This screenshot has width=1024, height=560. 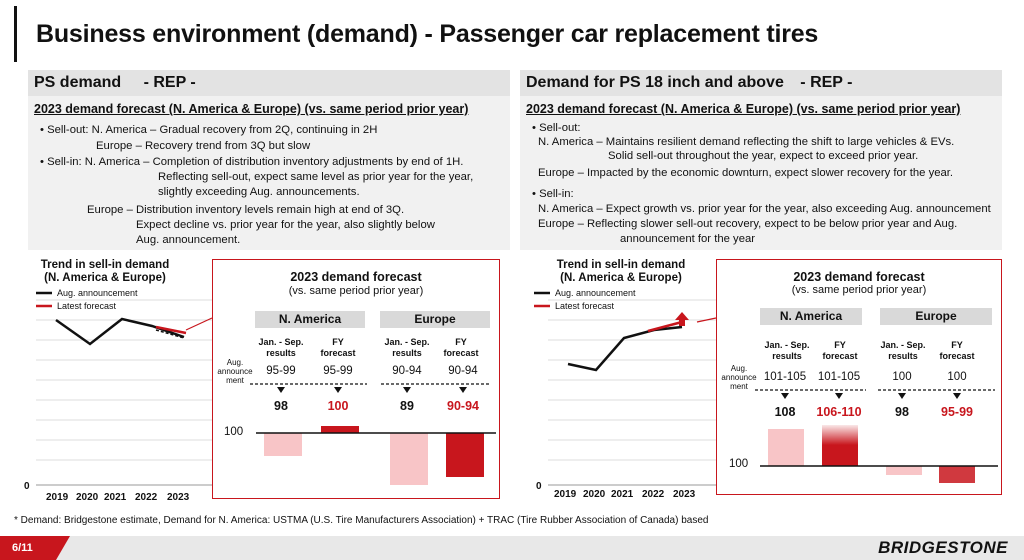 What do you see at coordinates (653, 494) in the screenshot?
I see `right-trend-year-2022: 2022` at bounding box center [653, 494].